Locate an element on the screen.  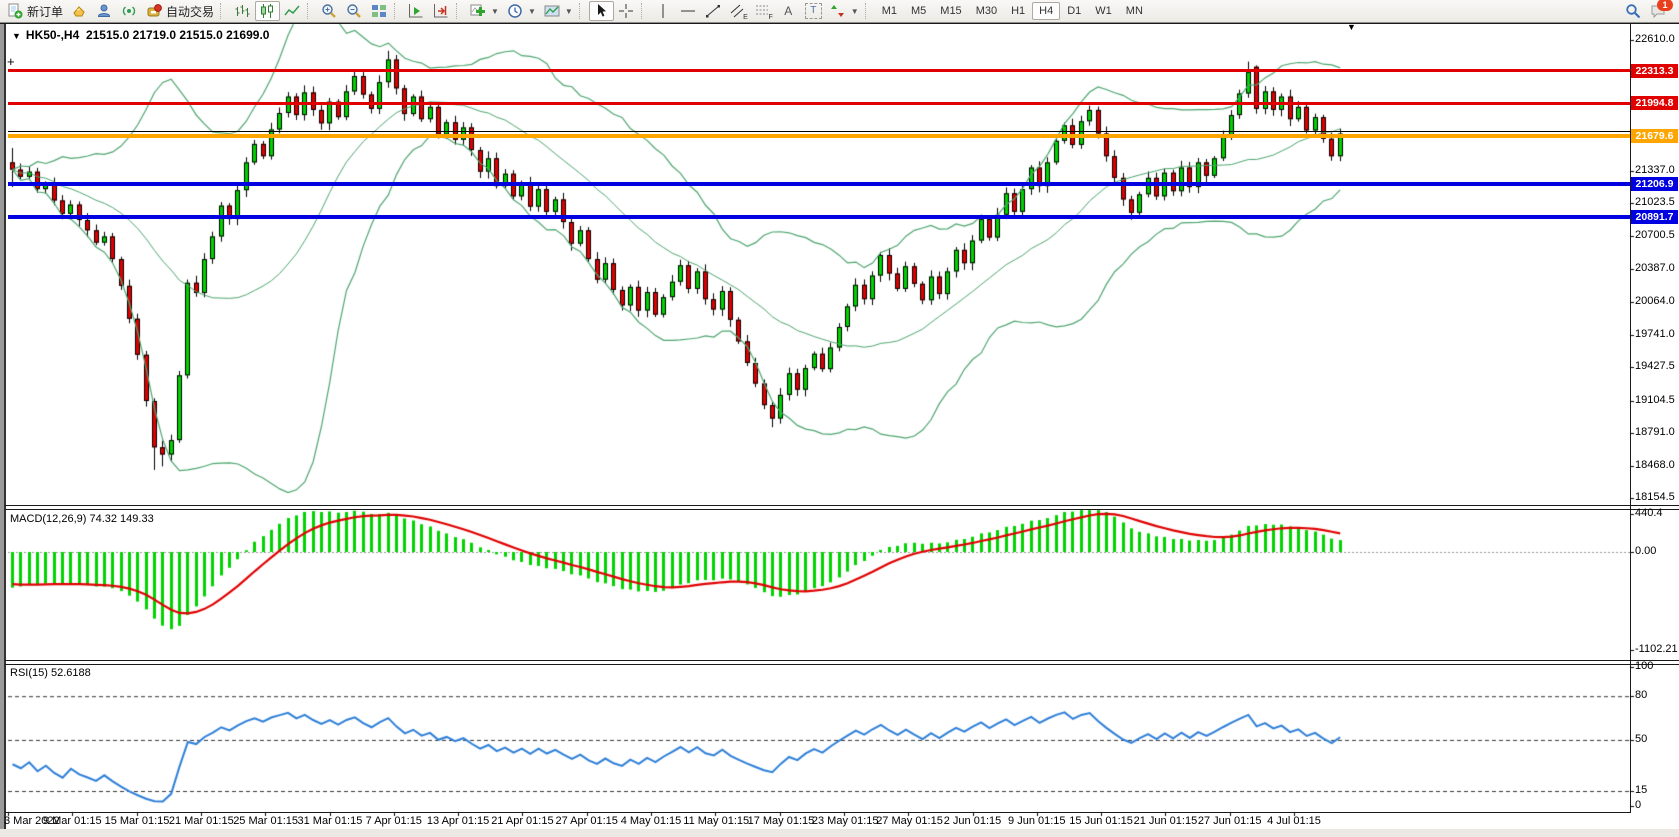
channel-glyph: E is located at coordinates (745, 17).